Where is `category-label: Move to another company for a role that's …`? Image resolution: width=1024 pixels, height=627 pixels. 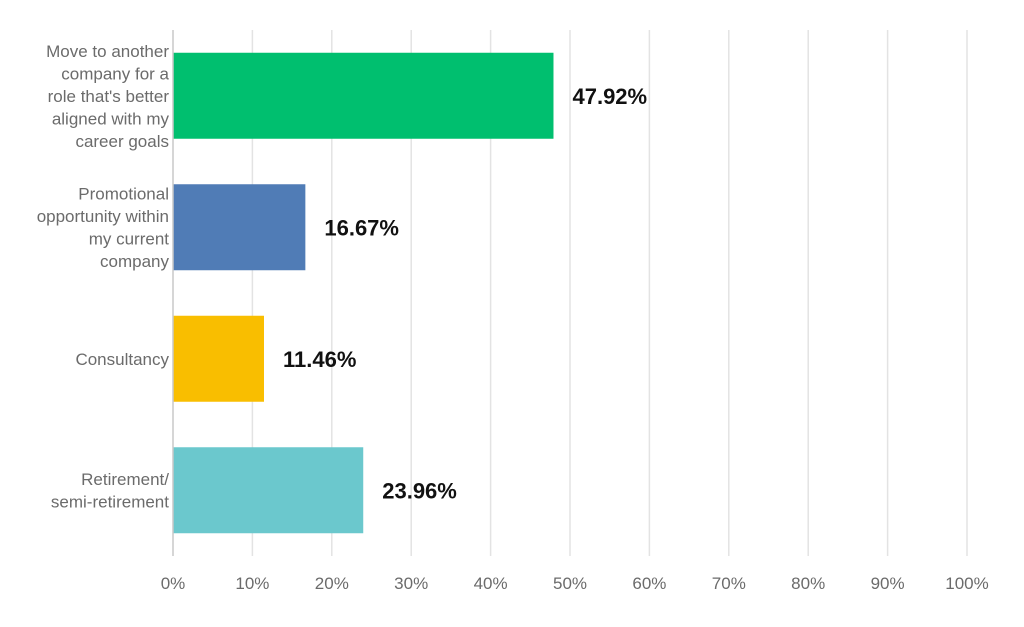 category-label: Move to another company for a role that's … is located at coordinates (107, 96).